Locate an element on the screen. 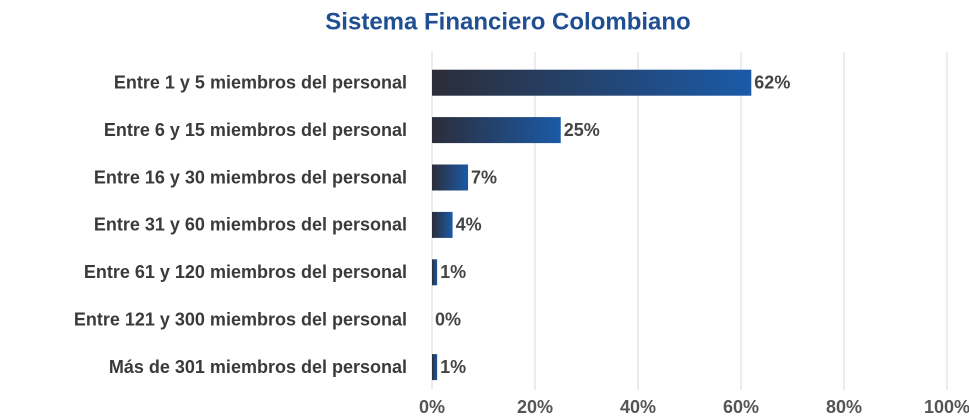 This screenshot has width=969, height=418. value-label: 25% is located at coordinates (582, 130).